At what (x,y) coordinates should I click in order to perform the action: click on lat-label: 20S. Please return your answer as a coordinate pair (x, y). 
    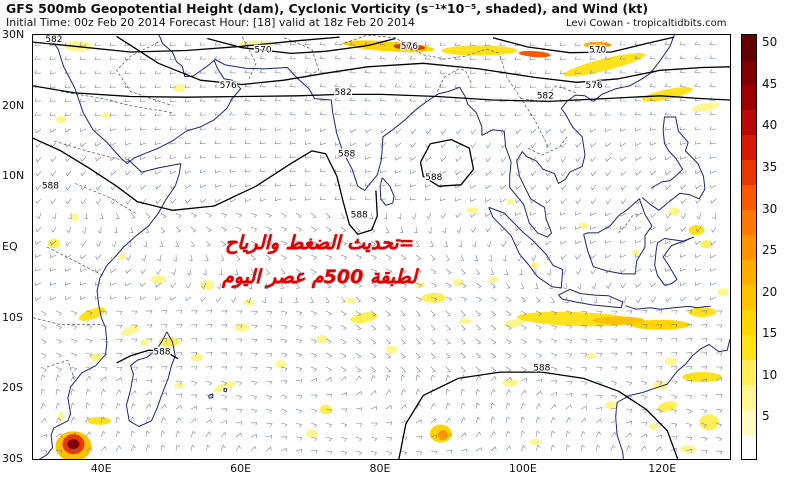
    Looking at the image, I should click on (12, 388).